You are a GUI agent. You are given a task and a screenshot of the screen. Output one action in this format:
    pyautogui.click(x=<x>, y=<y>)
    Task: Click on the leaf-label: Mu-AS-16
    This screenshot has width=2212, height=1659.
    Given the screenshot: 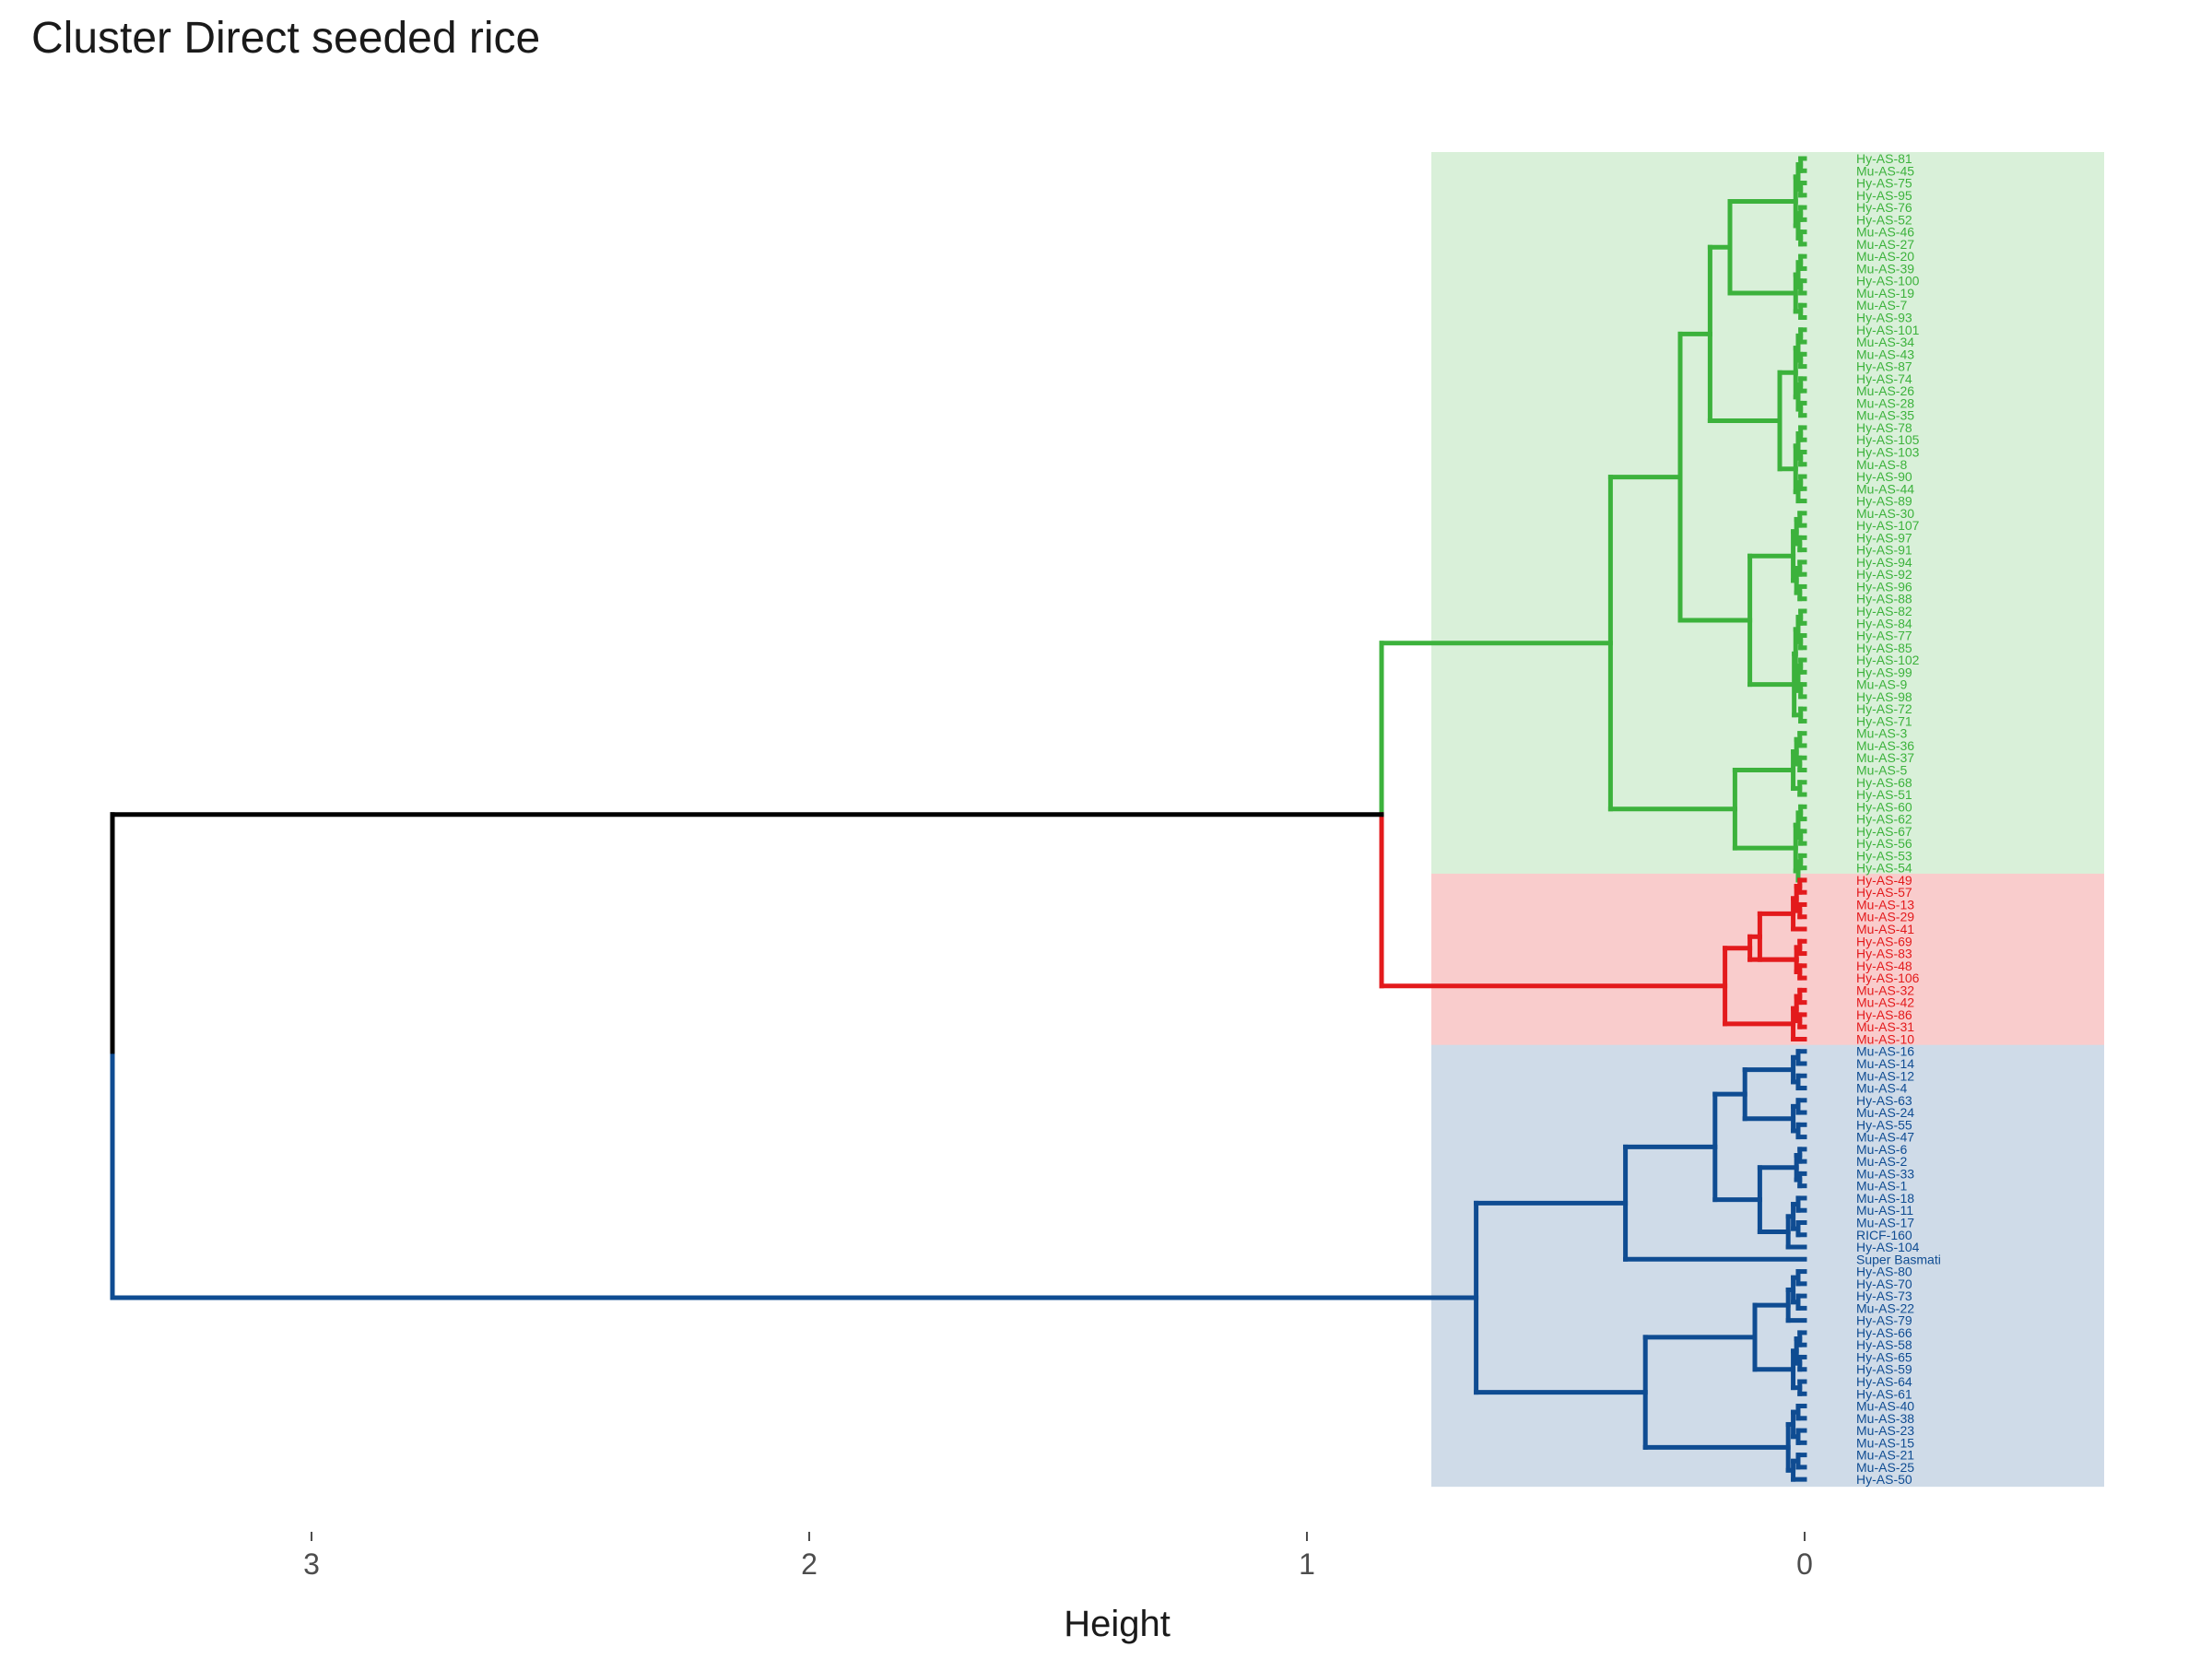 What is the action you would take?
    pyautogui.click(x=1885, y=1051)
    